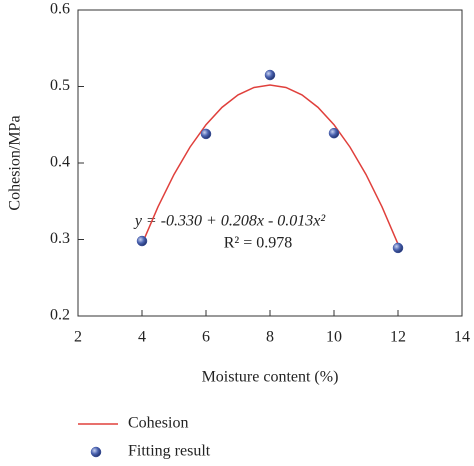 The image size is (474, 466). What do you see at coordinates (270, 337) in the screenshot?
I see `x-tick-label: 8` at bounding box center [270, 337].